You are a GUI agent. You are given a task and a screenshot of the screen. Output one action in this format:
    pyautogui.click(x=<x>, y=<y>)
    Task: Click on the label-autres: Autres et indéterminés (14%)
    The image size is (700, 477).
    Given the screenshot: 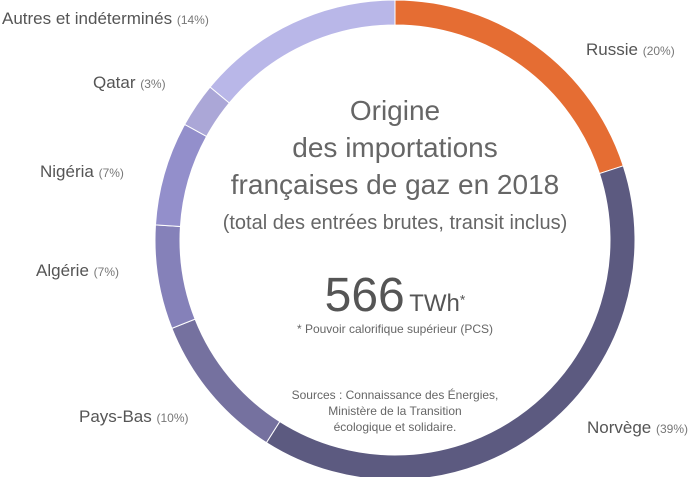 What is the action you would take?
    pyautogui.click(x=105, y=18)
    